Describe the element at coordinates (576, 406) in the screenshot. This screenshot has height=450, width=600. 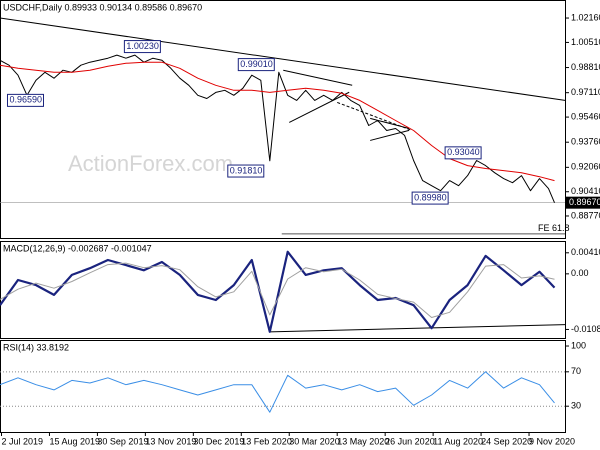
I see `y-tick-label: 30` at that location.